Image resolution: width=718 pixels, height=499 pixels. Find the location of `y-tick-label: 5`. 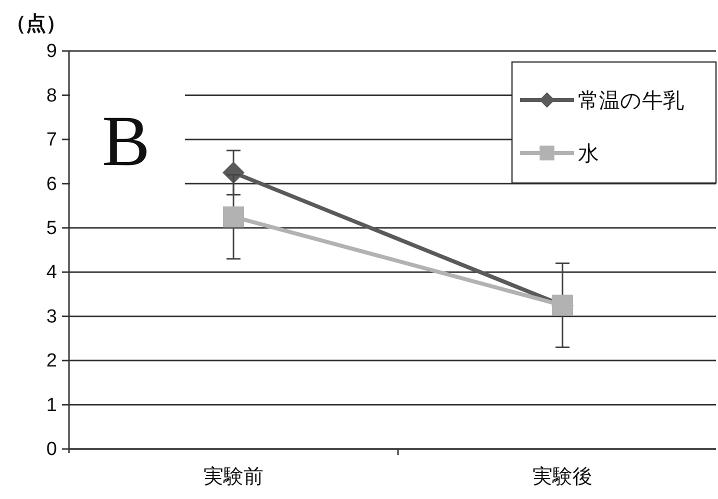

y-tick-label: 5 is located at coordinates (51, 228).